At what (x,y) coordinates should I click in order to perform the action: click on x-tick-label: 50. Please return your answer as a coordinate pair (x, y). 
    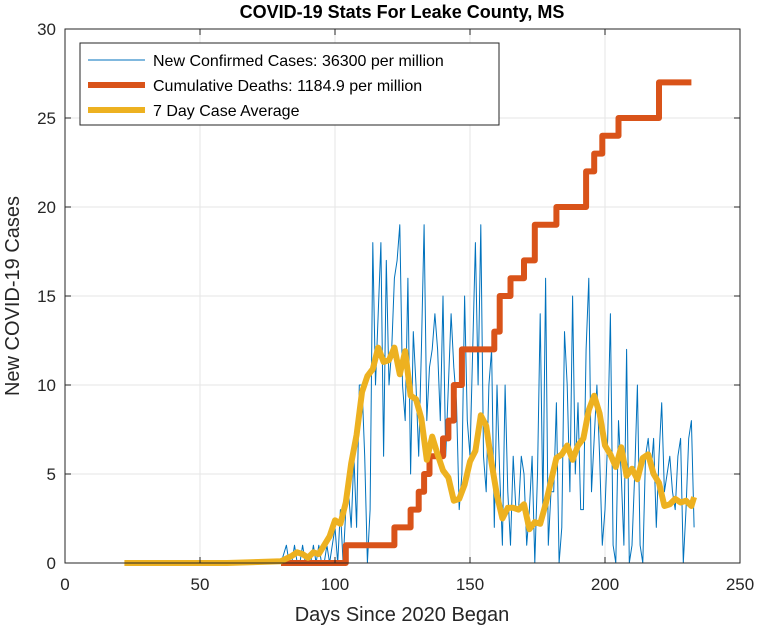
    Looking at the image, I should click on (200, 584).